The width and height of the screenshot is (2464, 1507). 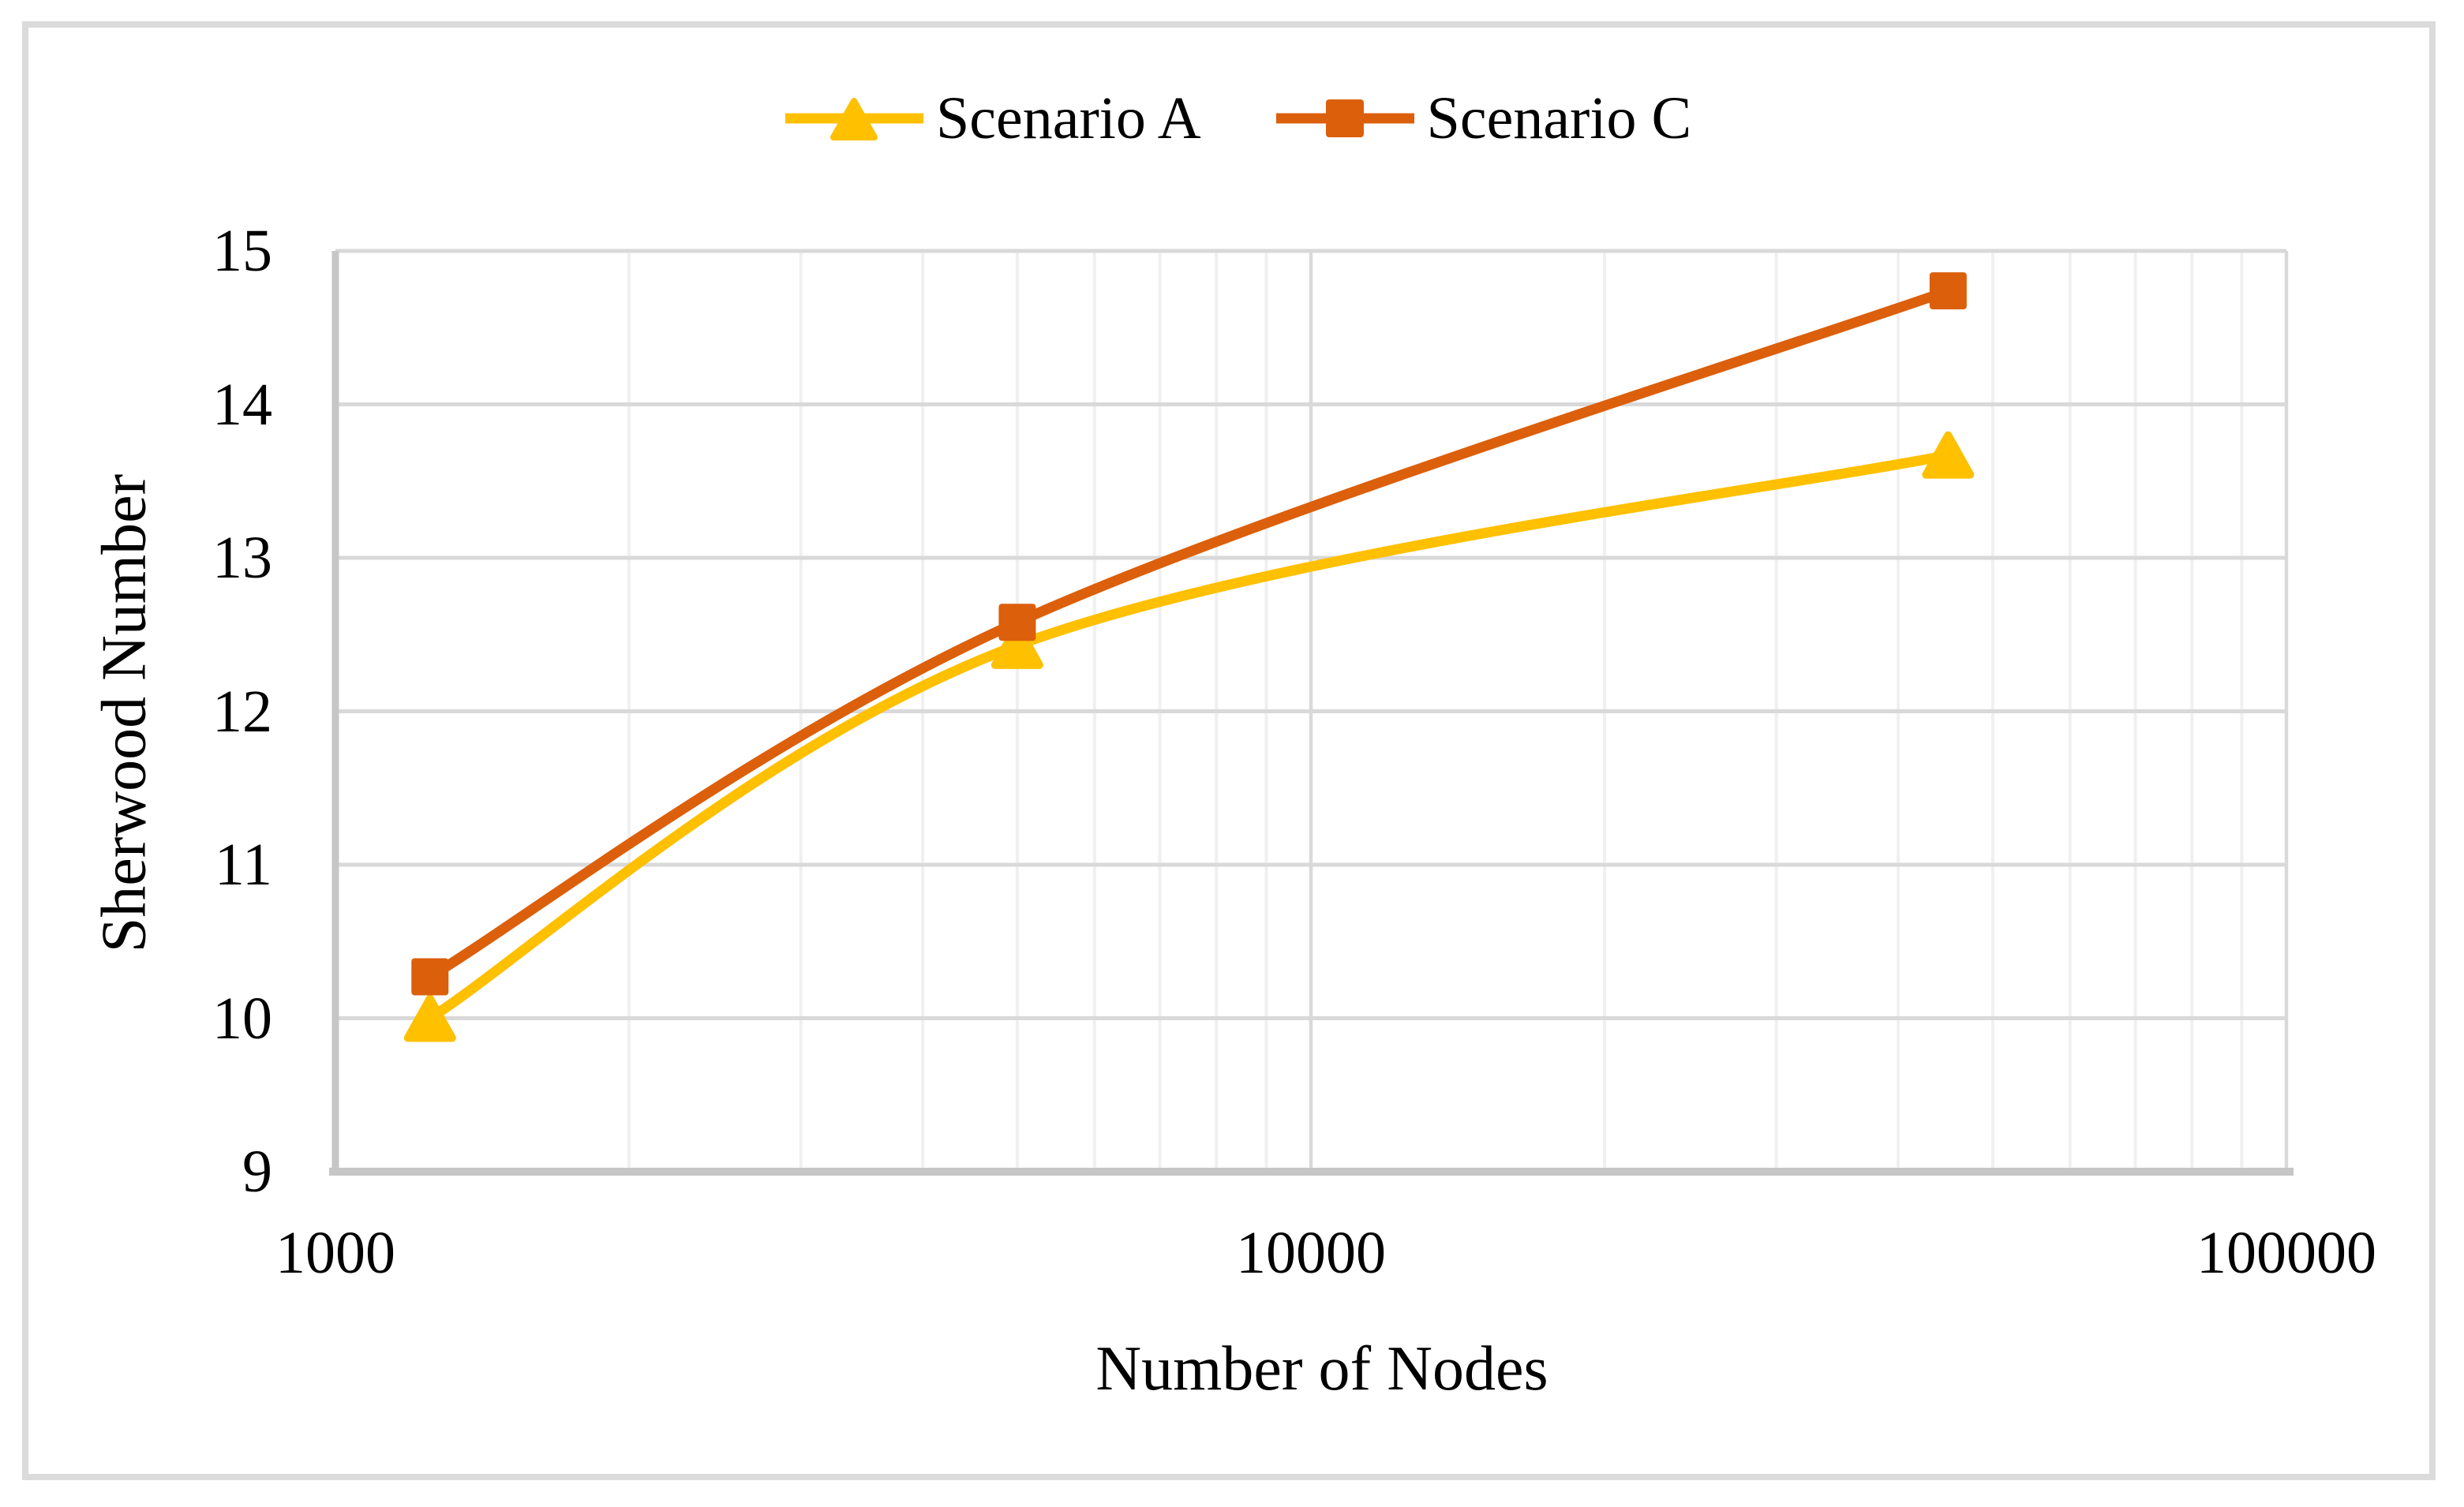 I want to click on legend-label-scenario-c: Scenario C, so click(x=1559, y=118).